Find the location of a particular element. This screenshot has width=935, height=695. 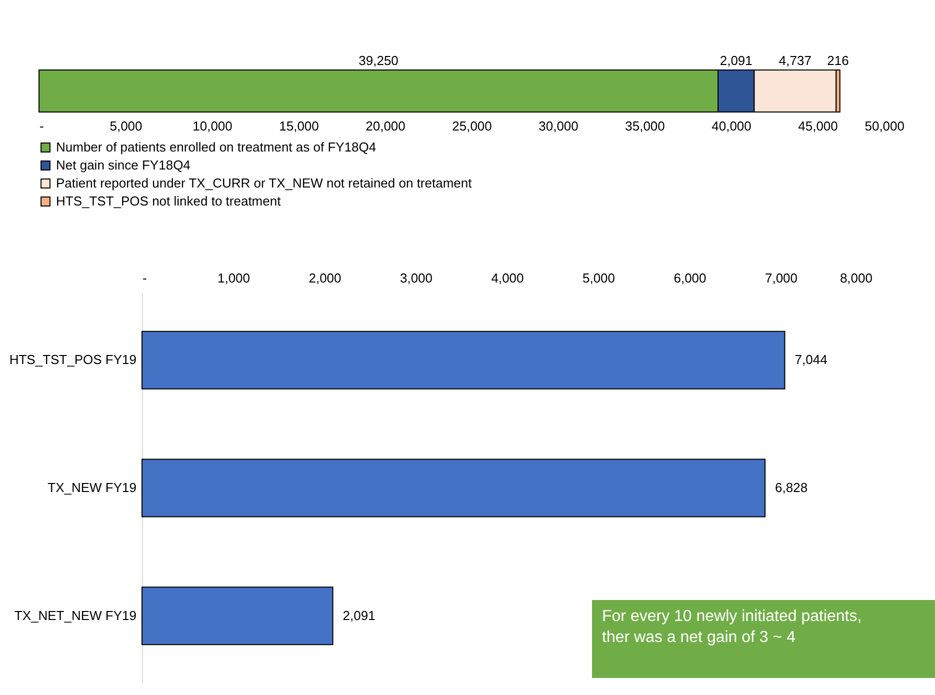

x-tick-label: 15,000 is located at coordinates (299, 126).